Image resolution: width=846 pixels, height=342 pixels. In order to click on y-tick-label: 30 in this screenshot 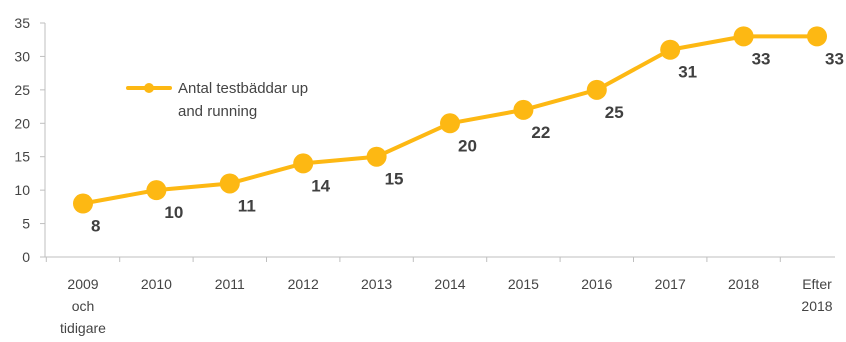, I will do `click(22, 56)`.